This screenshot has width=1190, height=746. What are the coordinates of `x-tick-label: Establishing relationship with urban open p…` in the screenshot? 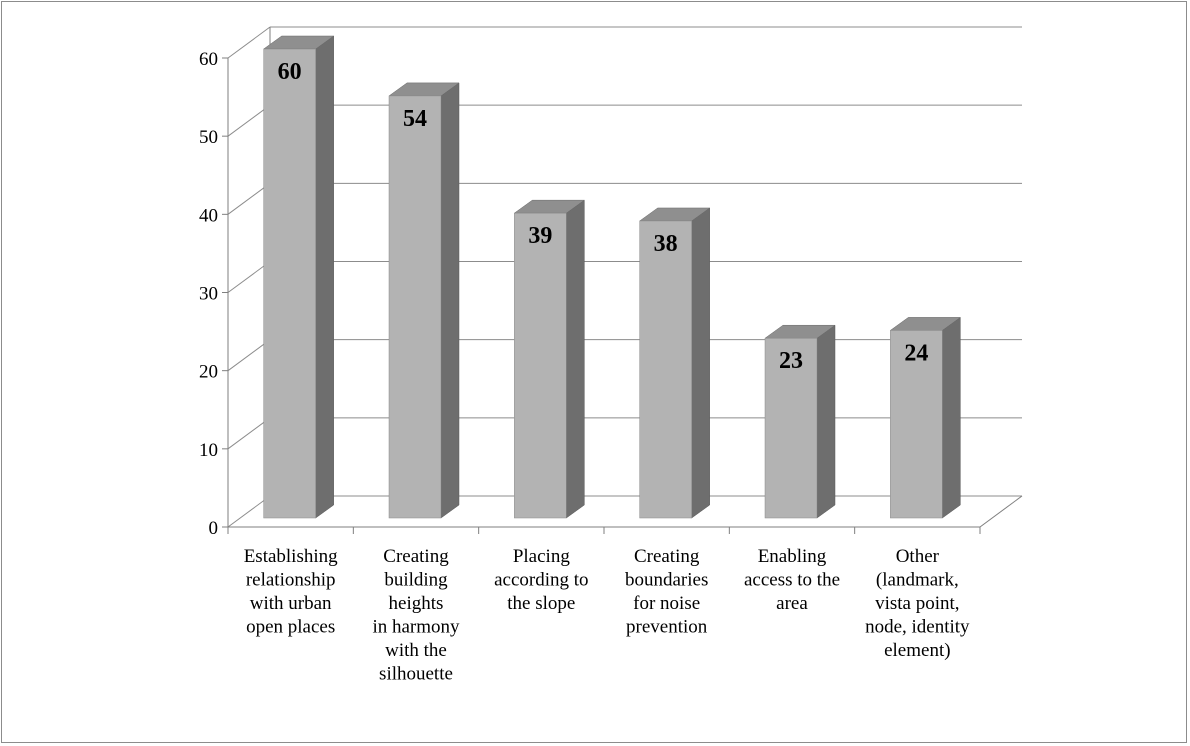 It's located at (291, 592).